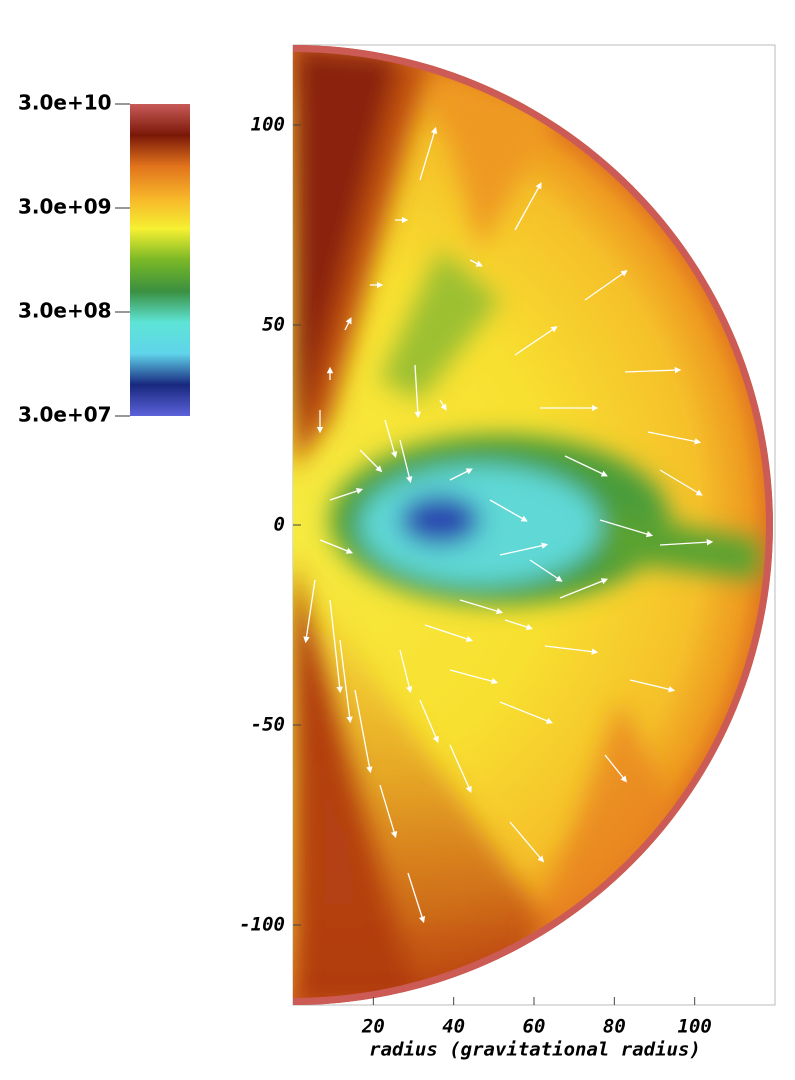  I want to click on x-tick-label: 80, so click(614, 1027).